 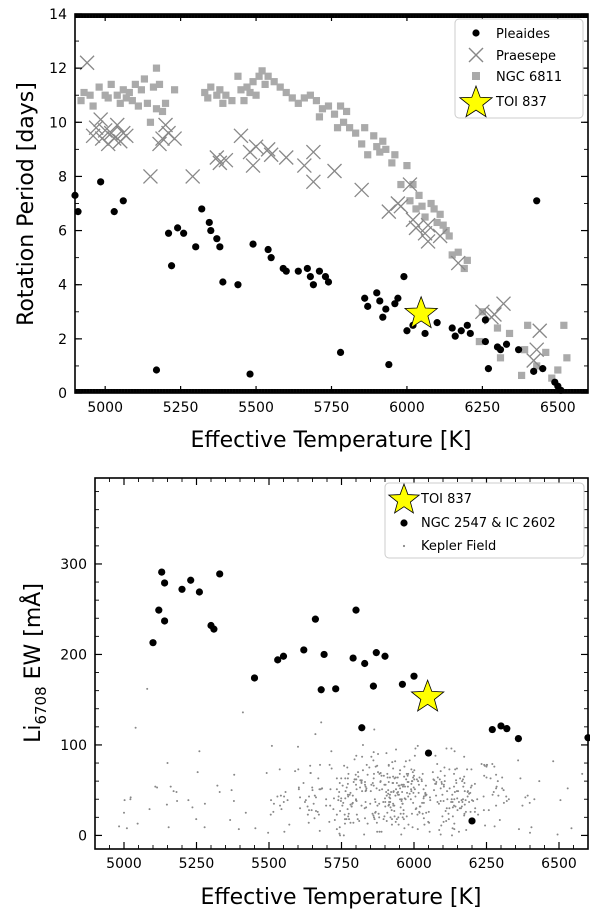 What do you see at coordinates (332, 408) in the screenshot?
I see `rp-x-tick-label: 5750` at bounding box center [332, 408].